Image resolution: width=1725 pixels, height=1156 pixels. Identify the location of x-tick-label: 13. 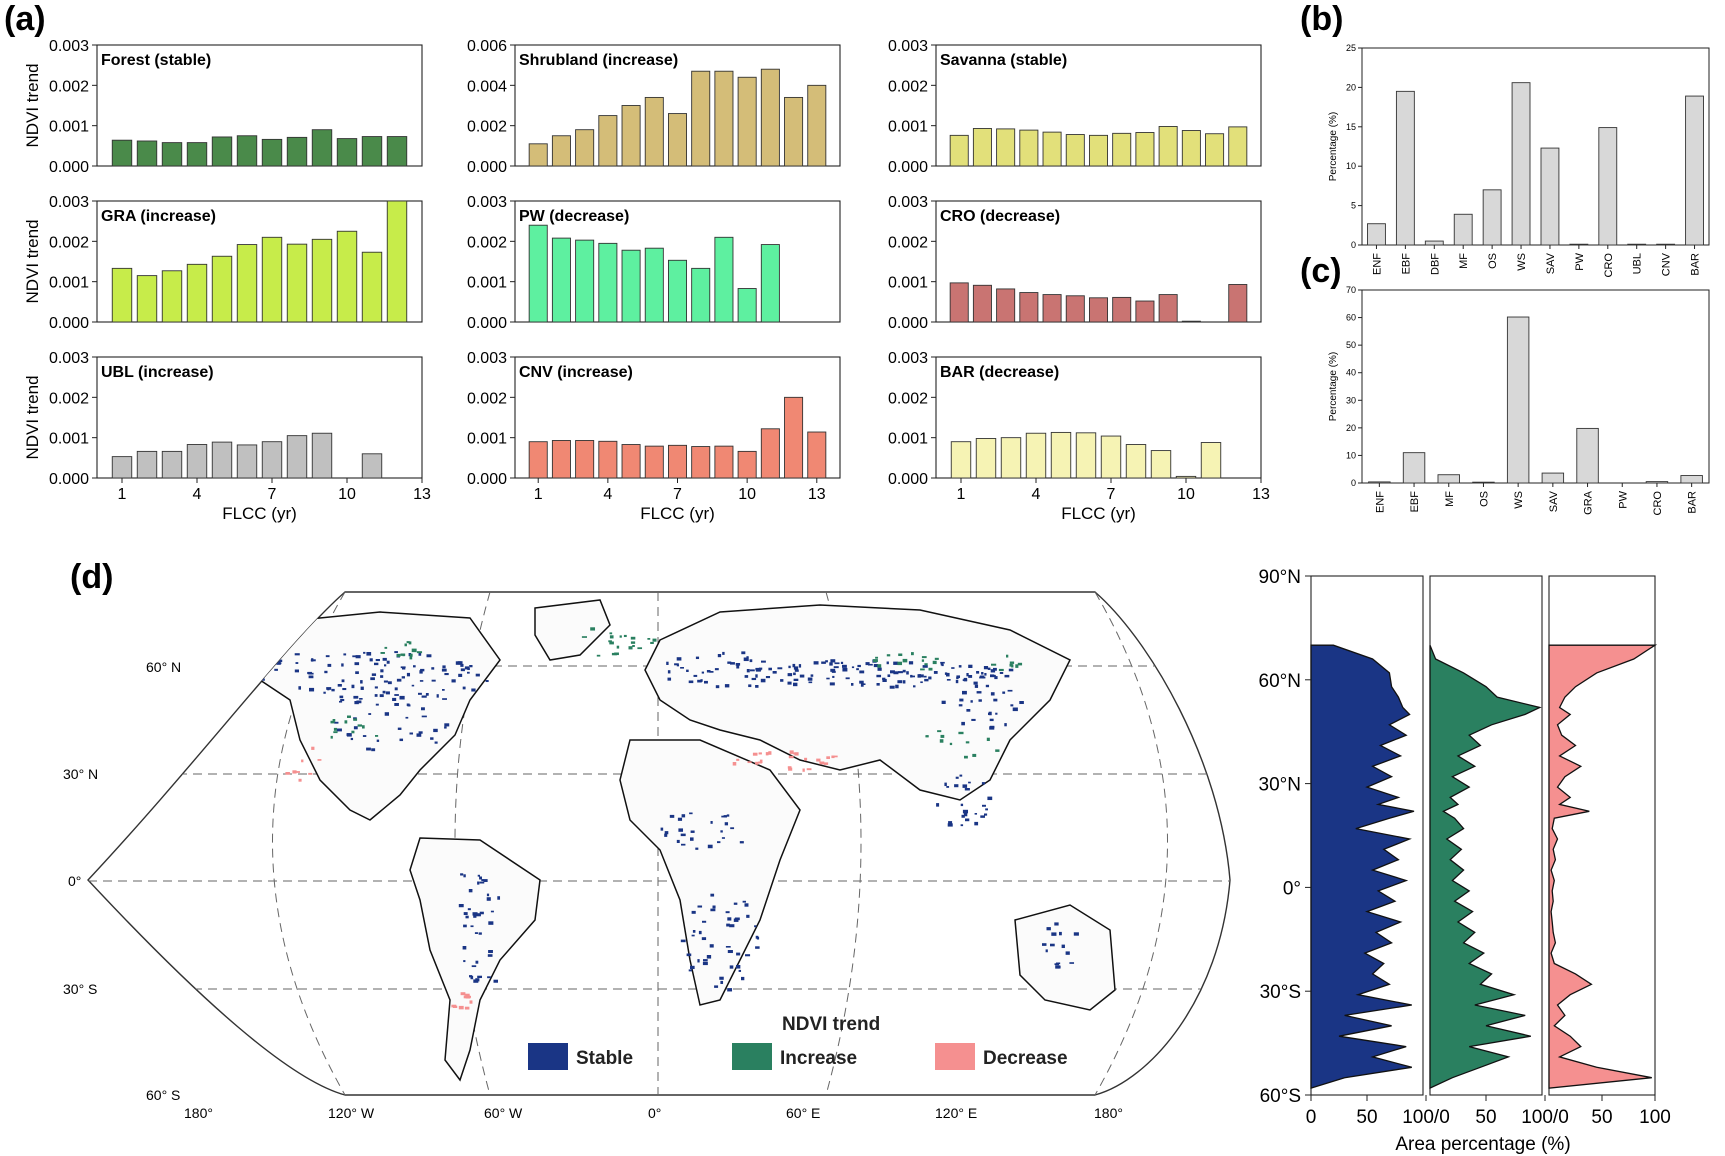
(422, 494).